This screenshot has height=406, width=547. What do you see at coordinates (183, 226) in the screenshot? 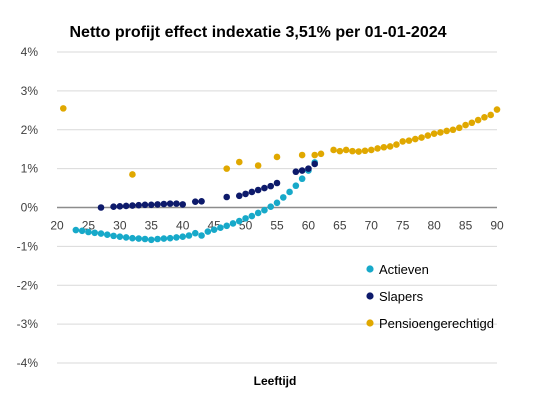
I see `x-tick-label: 40` at bounding box center [183, 226].